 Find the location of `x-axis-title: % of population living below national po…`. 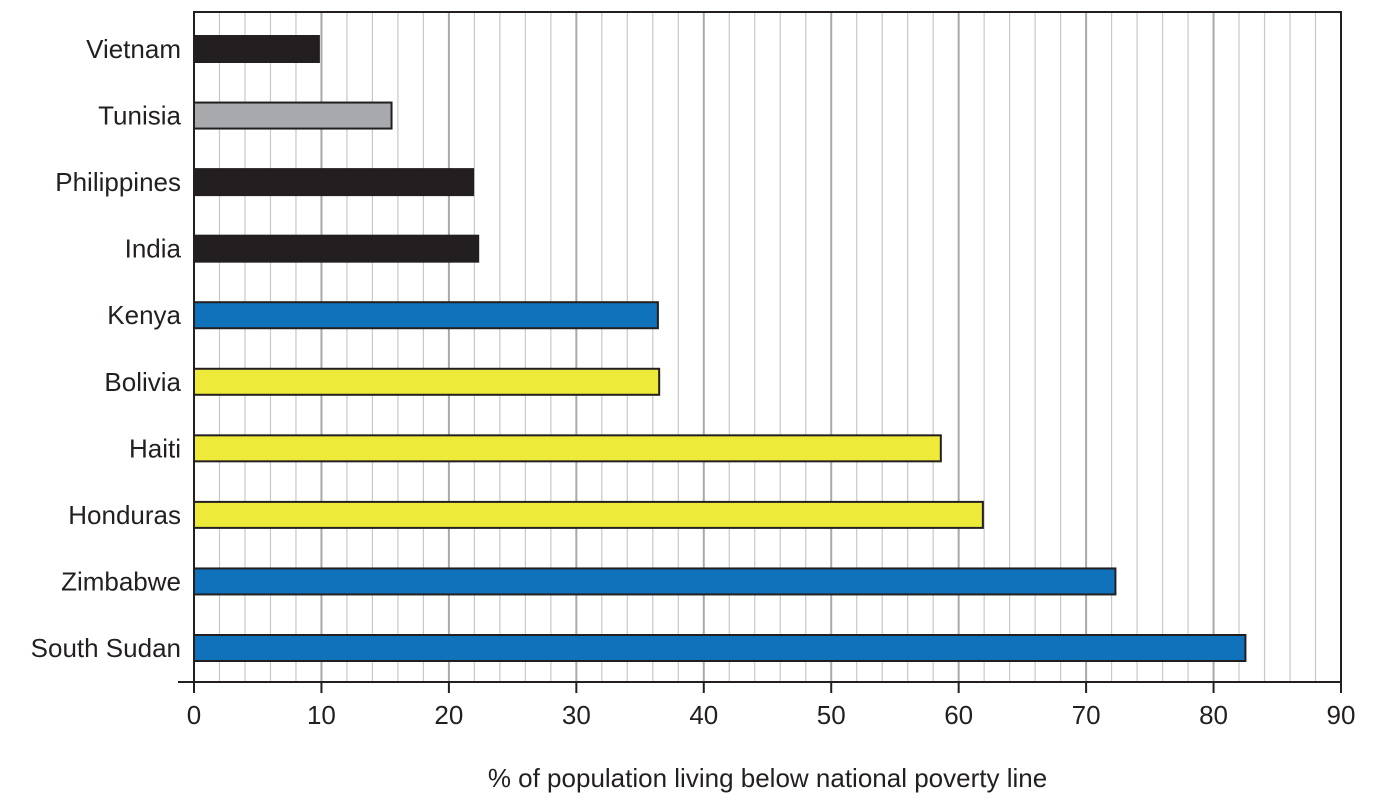

x-axis-title: % of population living below national po… is located at coordinates (767, 778).